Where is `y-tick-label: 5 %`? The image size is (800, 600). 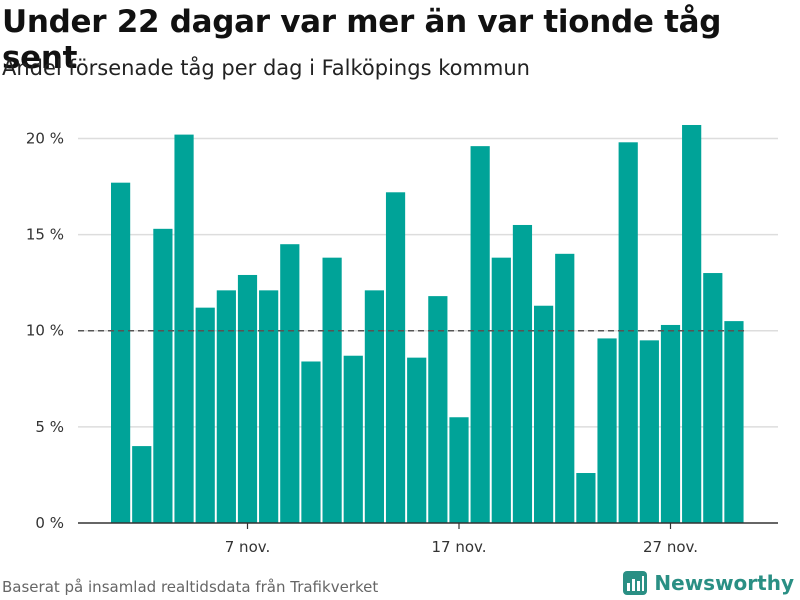 y-tick-label: 5 % is located at coordinates (49, 427).